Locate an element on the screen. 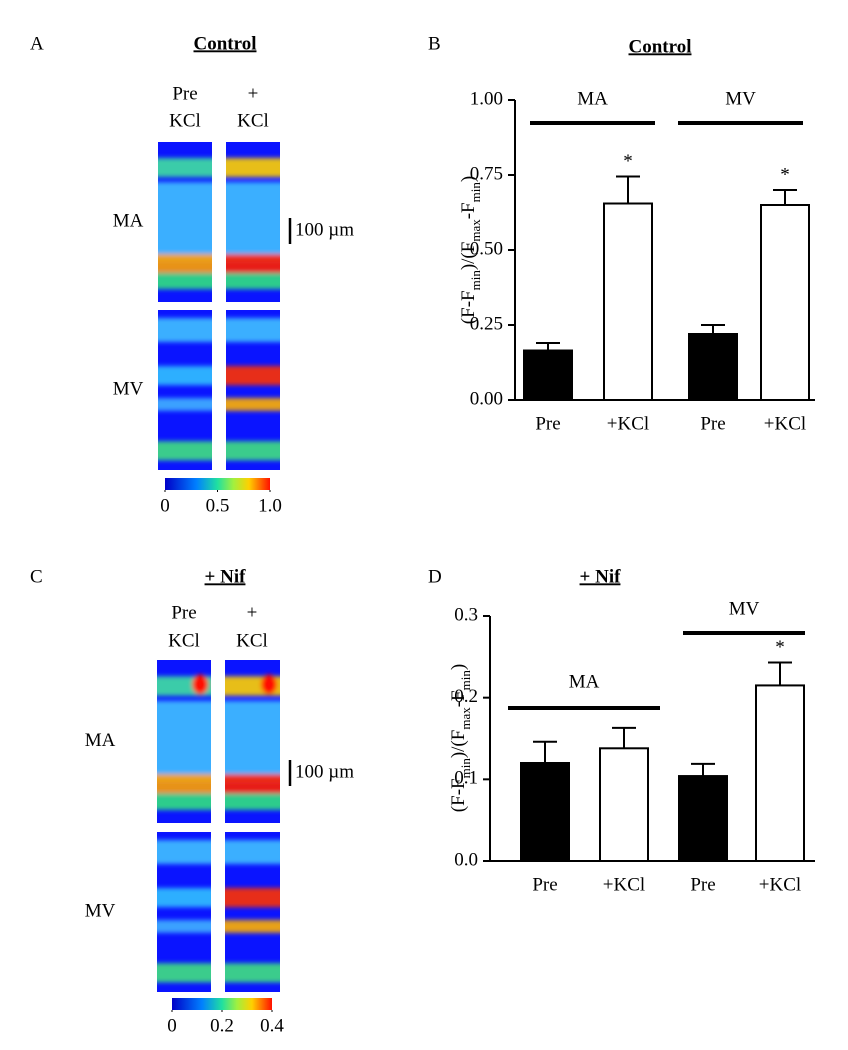 Image resolution: width=848 pixels, height=1050 pixels. row-label: MV is located at coordinates (100, 910).